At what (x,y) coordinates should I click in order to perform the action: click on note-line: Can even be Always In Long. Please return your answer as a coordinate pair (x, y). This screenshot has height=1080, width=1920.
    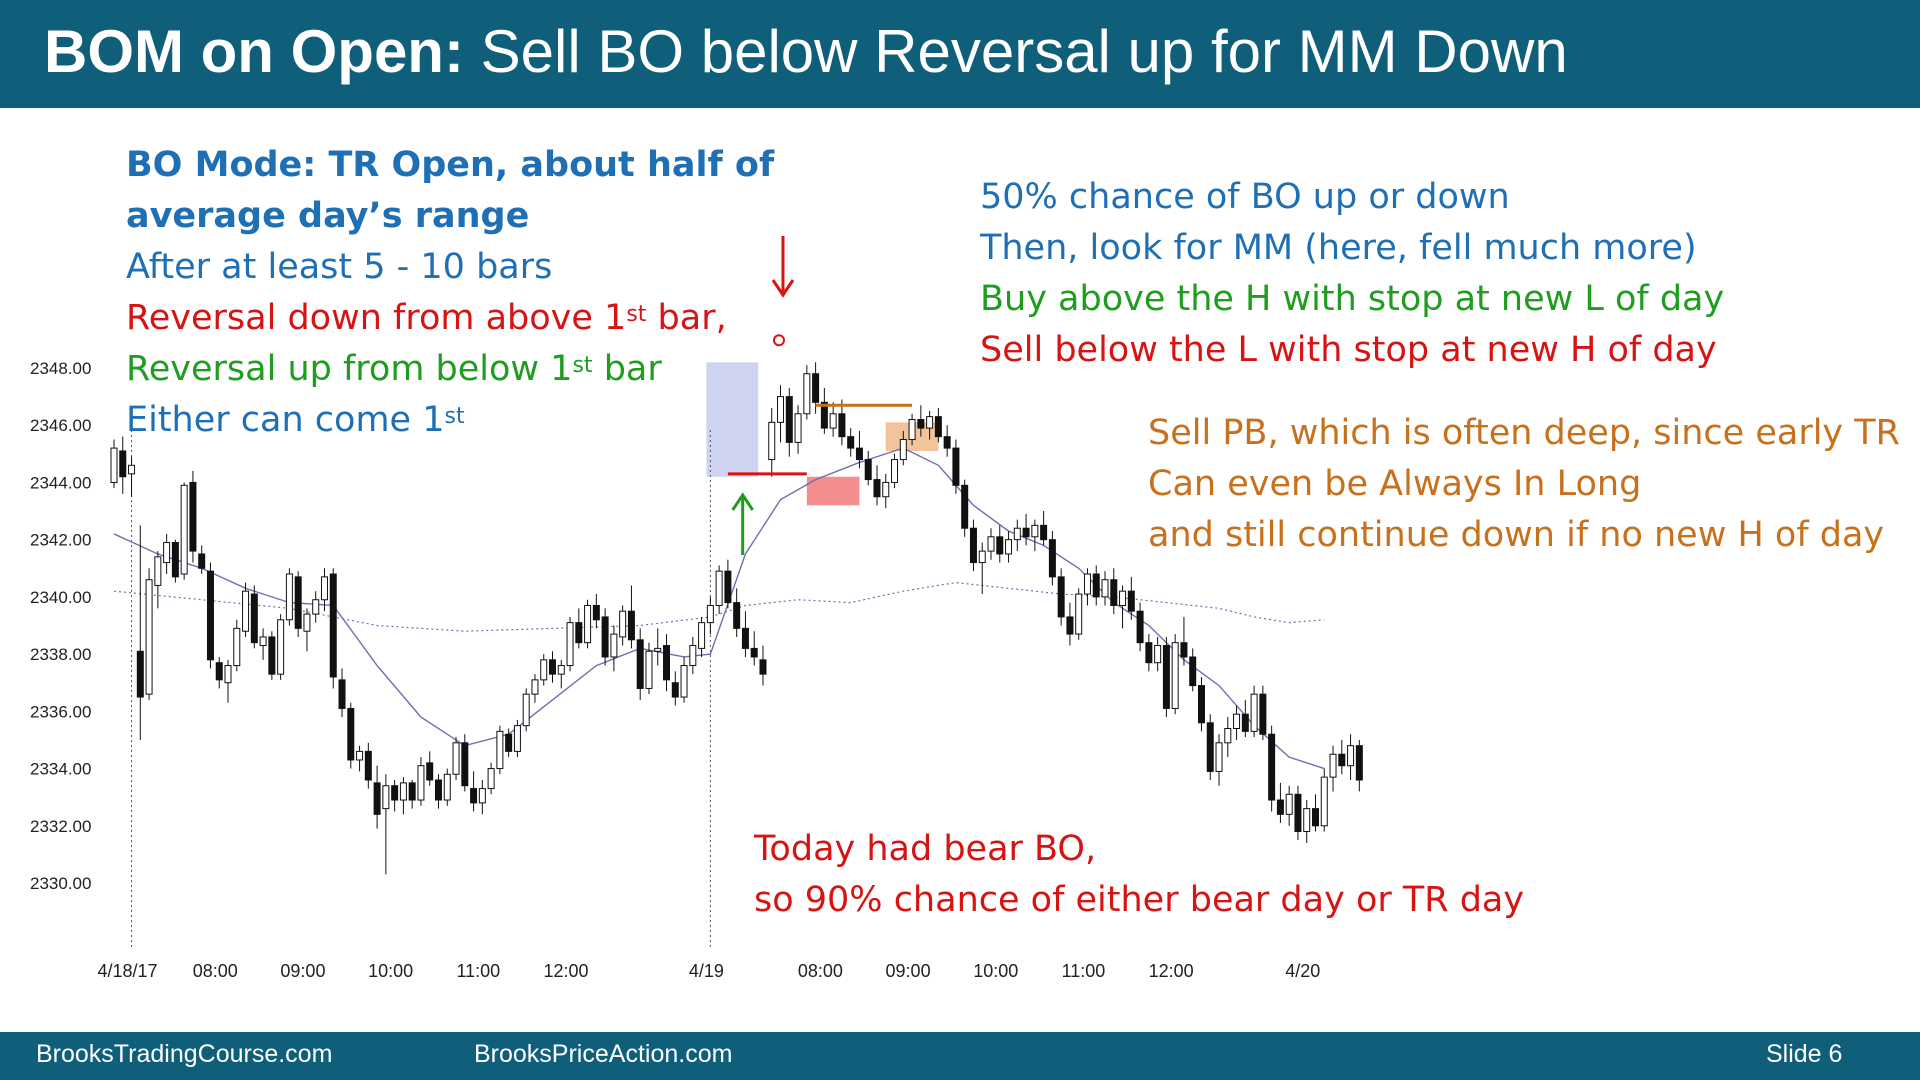
    Looking at the image, I should click on (1395, 484).